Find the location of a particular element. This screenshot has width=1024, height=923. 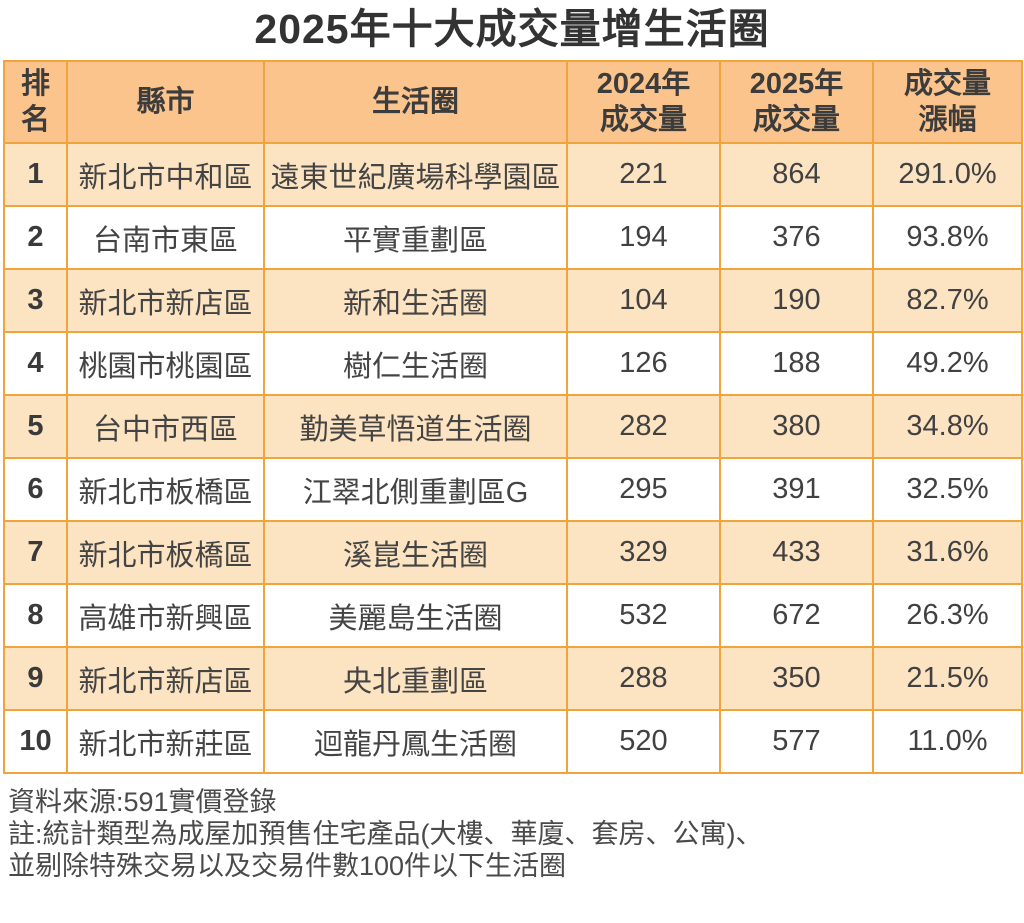

cell-city: 新北市中和區 is located at coordinates (165, 174).